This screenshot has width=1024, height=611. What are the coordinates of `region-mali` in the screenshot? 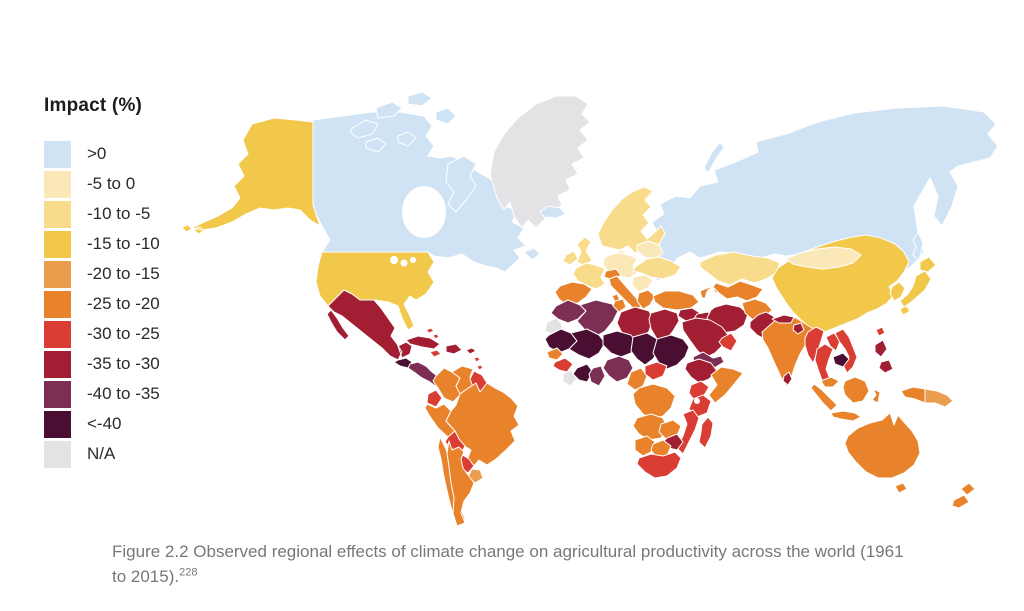 It's located at (587, 344).